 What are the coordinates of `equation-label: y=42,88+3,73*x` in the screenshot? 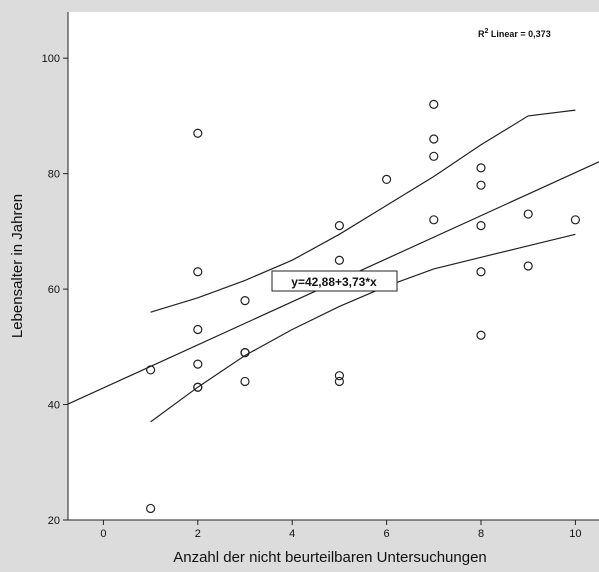 It's located at (334, 282).